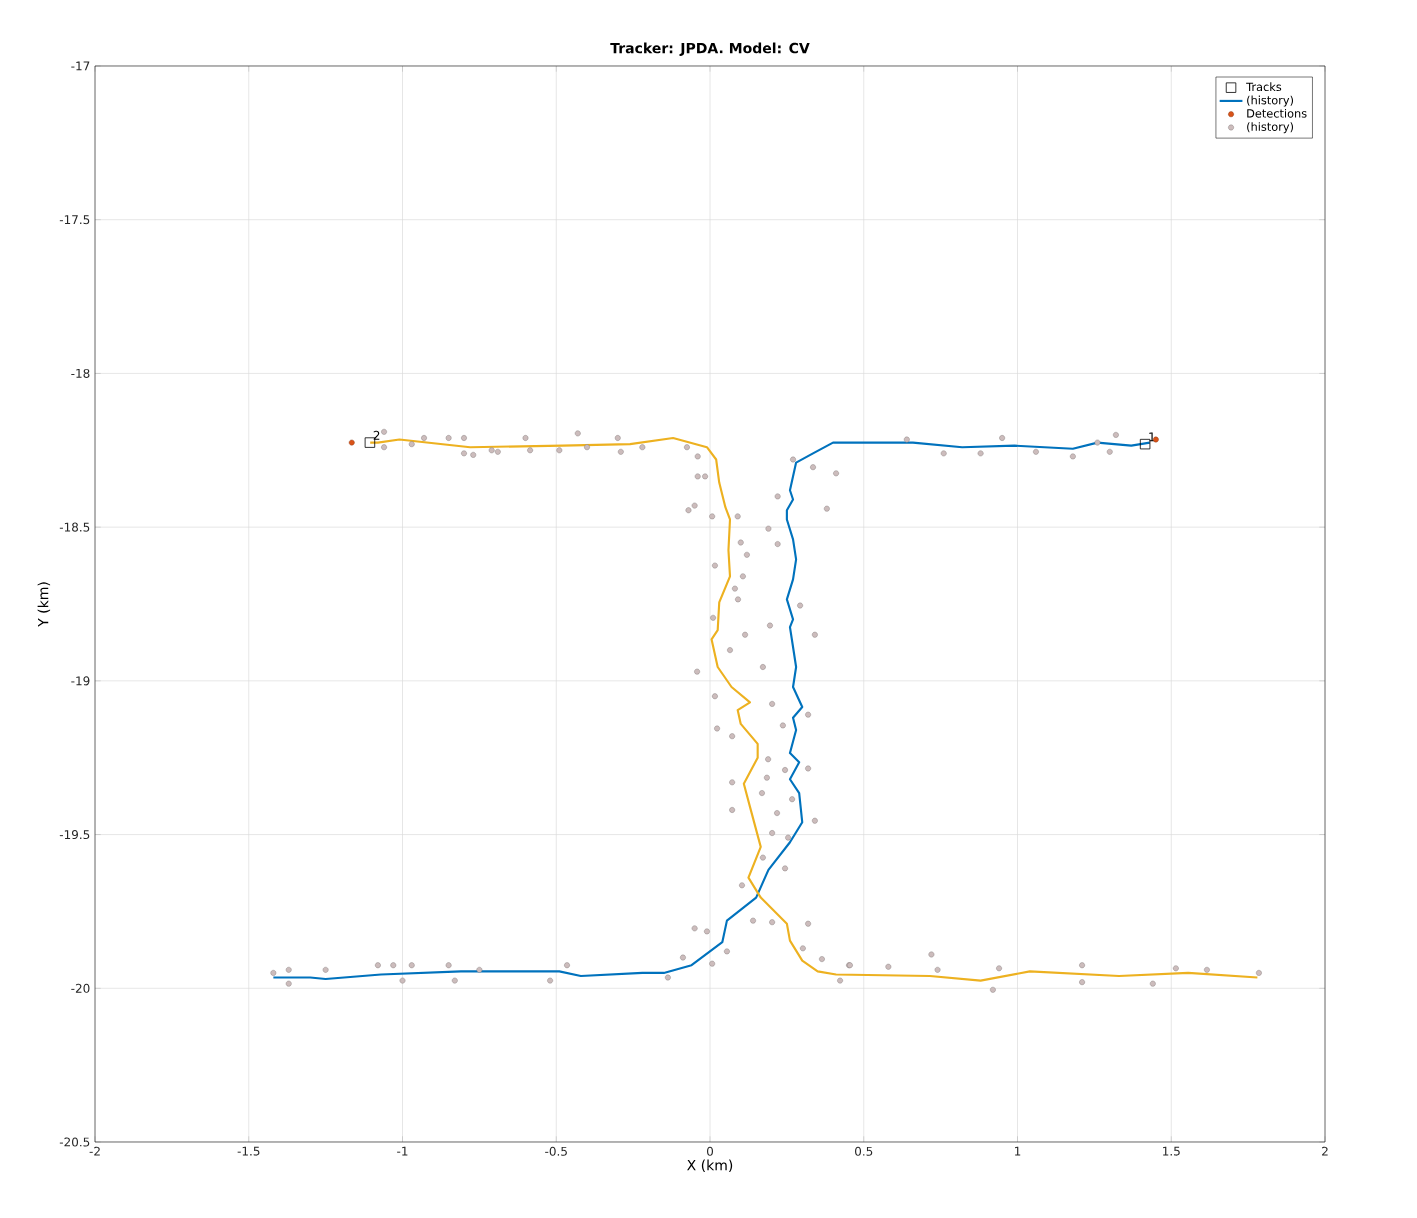  Describe the element at coordinates (1325, 1151) in the screenshot. I see `x-tick-label: 2` at that location.